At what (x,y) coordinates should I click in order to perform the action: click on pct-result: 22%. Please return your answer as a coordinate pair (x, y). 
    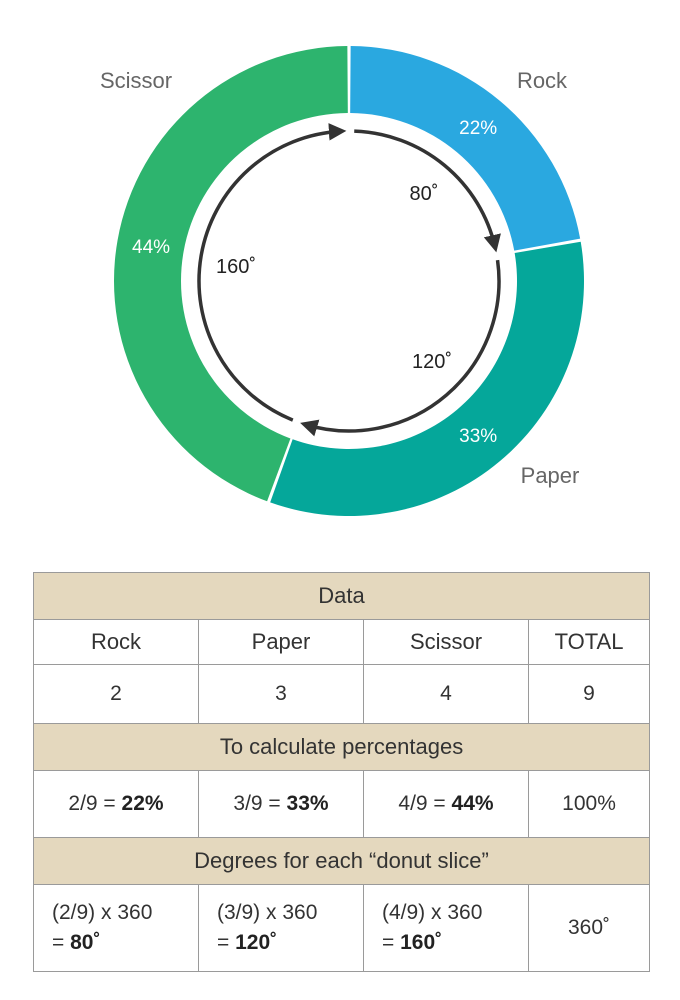
    Looking at the image, I should click on (142, 803).